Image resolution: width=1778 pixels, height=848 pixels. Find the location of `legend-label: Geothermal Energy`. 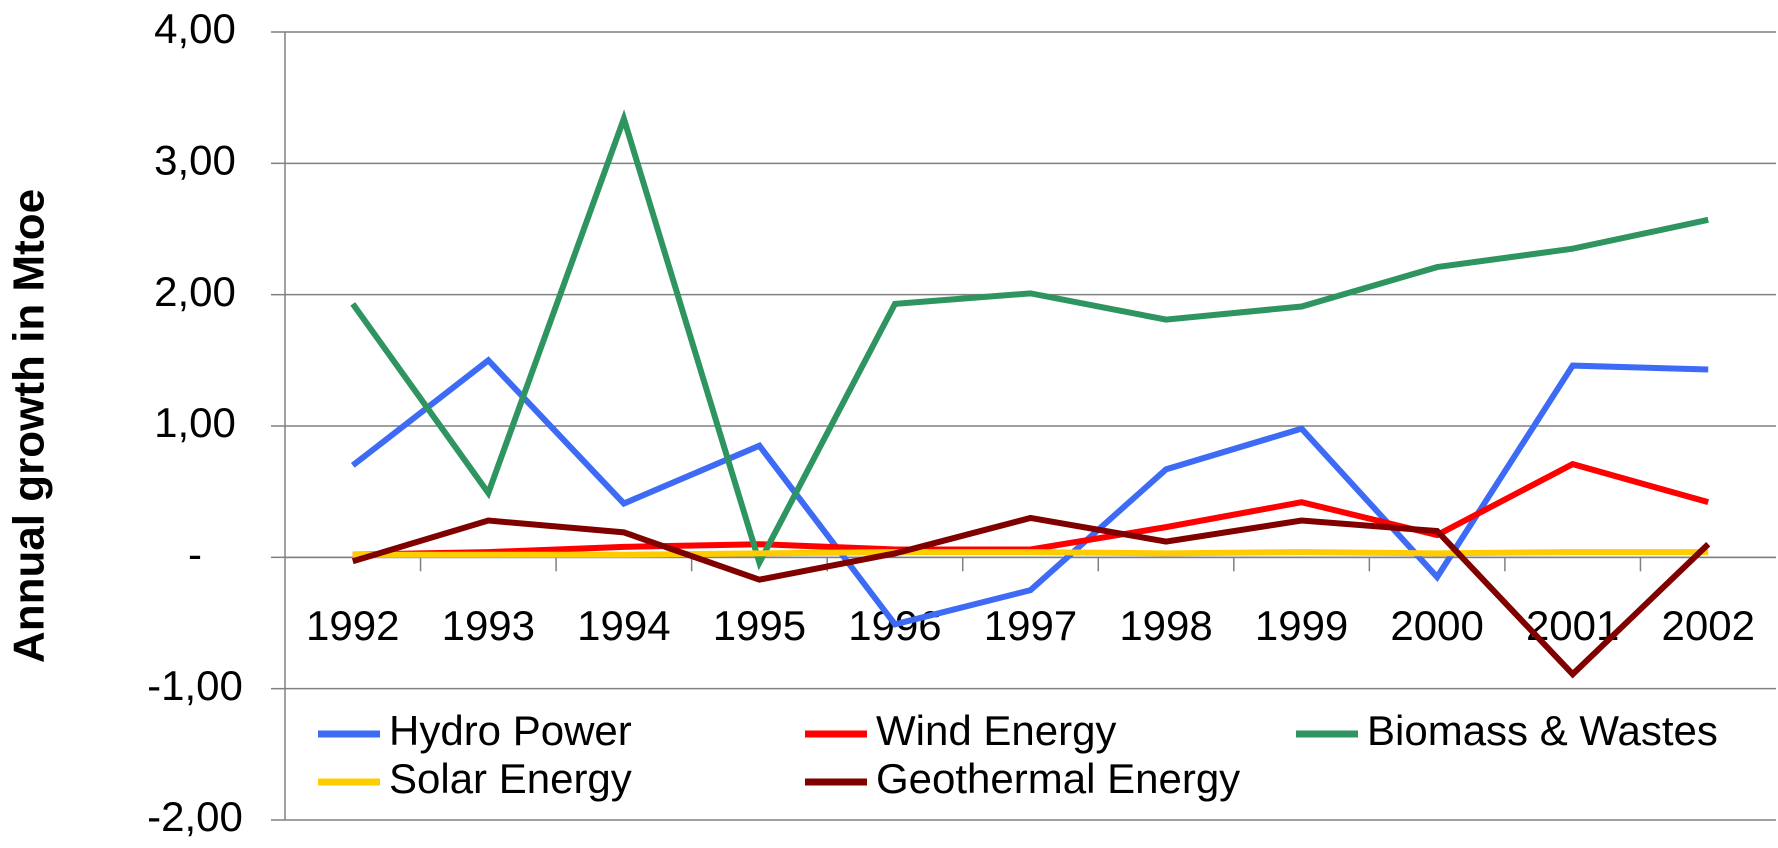

legend-label: Geothermal Energy is located at coordinates (1058, 778).